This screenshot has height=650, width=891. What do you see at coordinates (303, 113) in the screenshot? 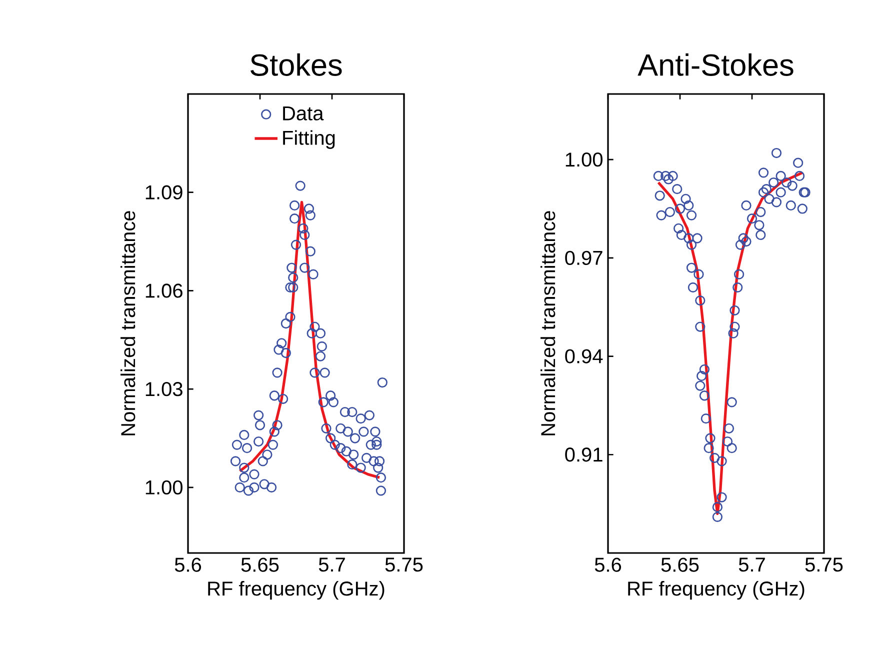
I see `legend-label: Data` at bounding box center [303, 113].